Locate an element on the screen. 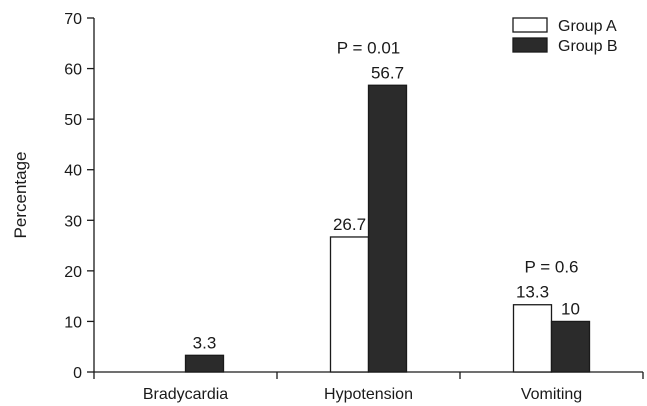 This screenshot has height=406, width=647. data-label: 10 is located at coordinates (570, 308).